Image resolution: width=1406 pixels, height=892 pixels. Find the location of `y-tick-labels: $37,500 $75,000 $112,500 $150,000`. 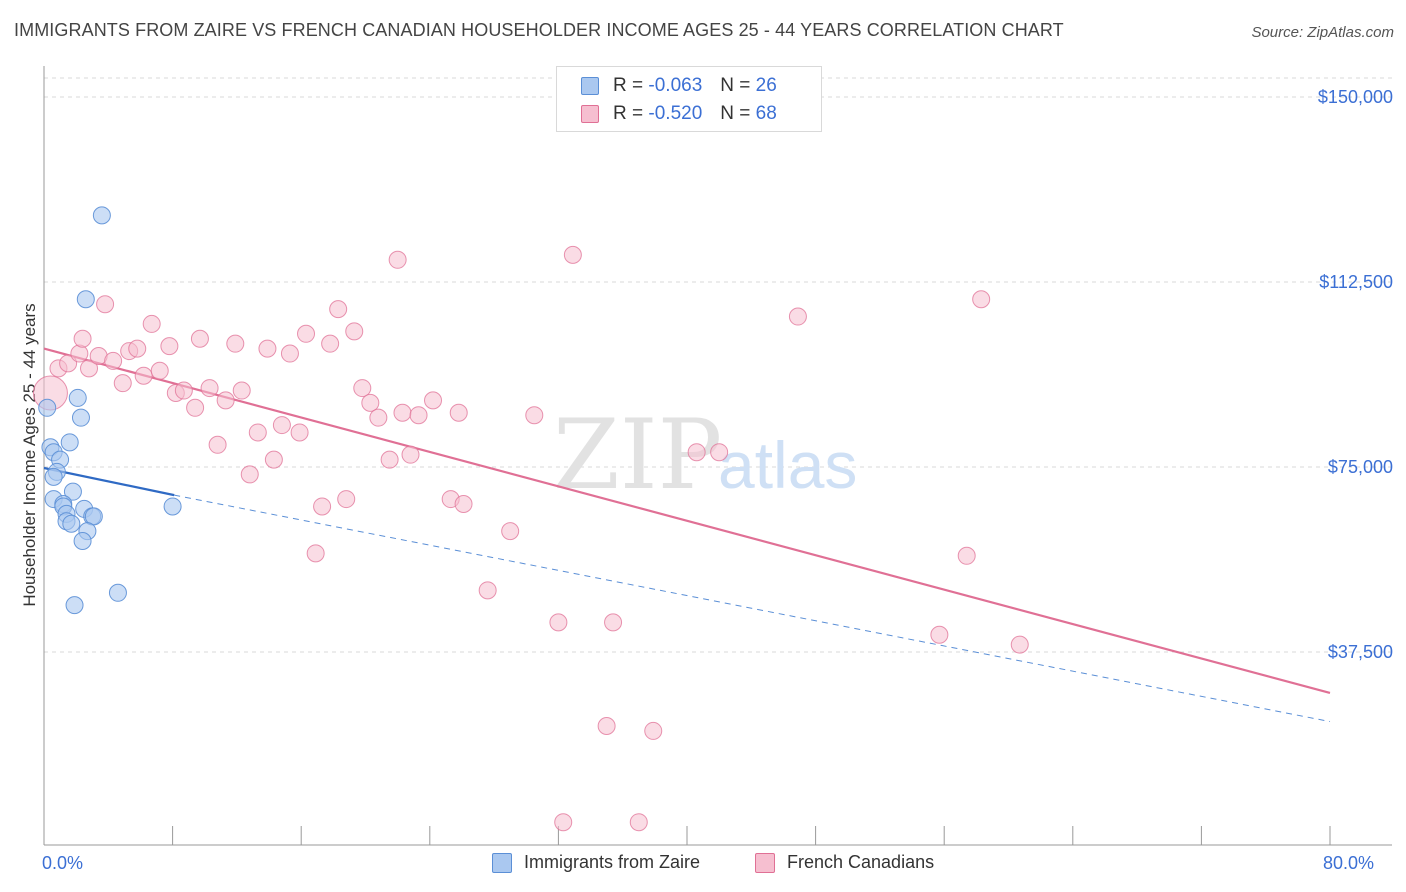

y-tick-labels: $37,500 $75,000 $112,500 $150,000 is located at coordinates (1355, 374).